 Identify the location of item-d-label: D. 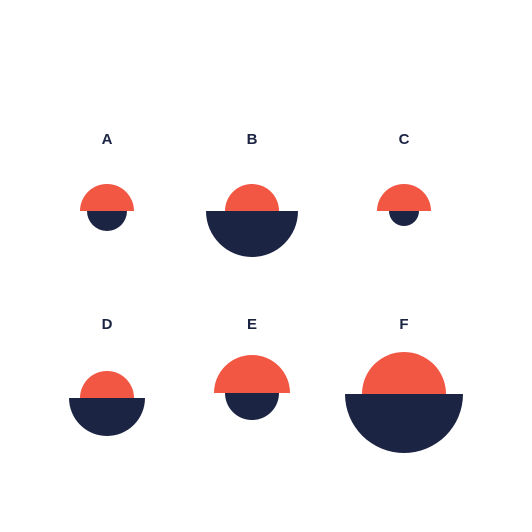
(107, 324).